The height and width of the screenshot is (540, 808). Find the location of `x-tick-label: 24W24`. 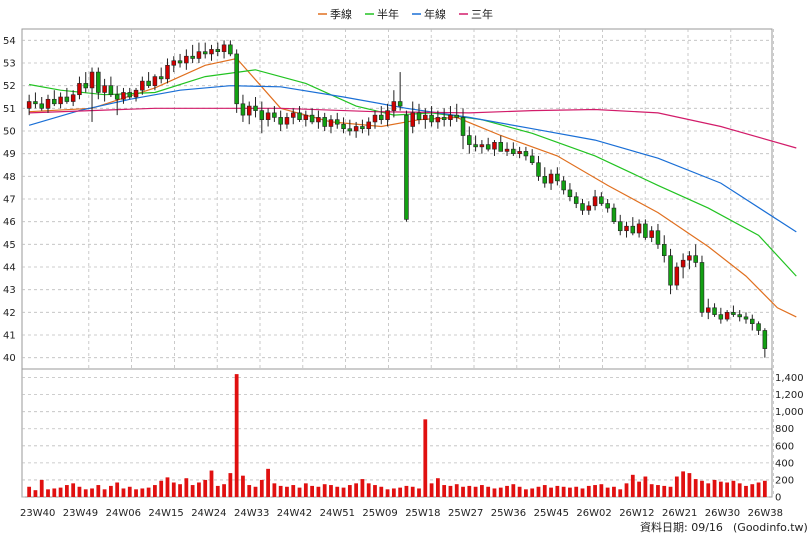

x-tick-label: 24W24 is located at coordinates (208, 513).